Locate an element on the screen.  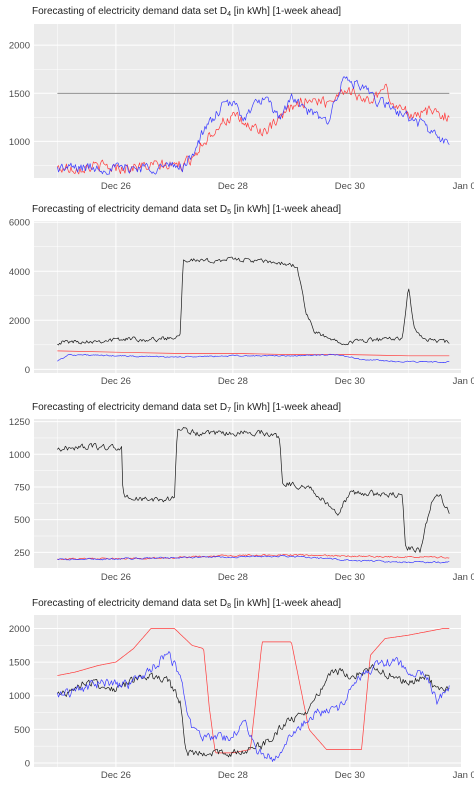
y-tick-label: 750 is located at coordinates (22, 487).